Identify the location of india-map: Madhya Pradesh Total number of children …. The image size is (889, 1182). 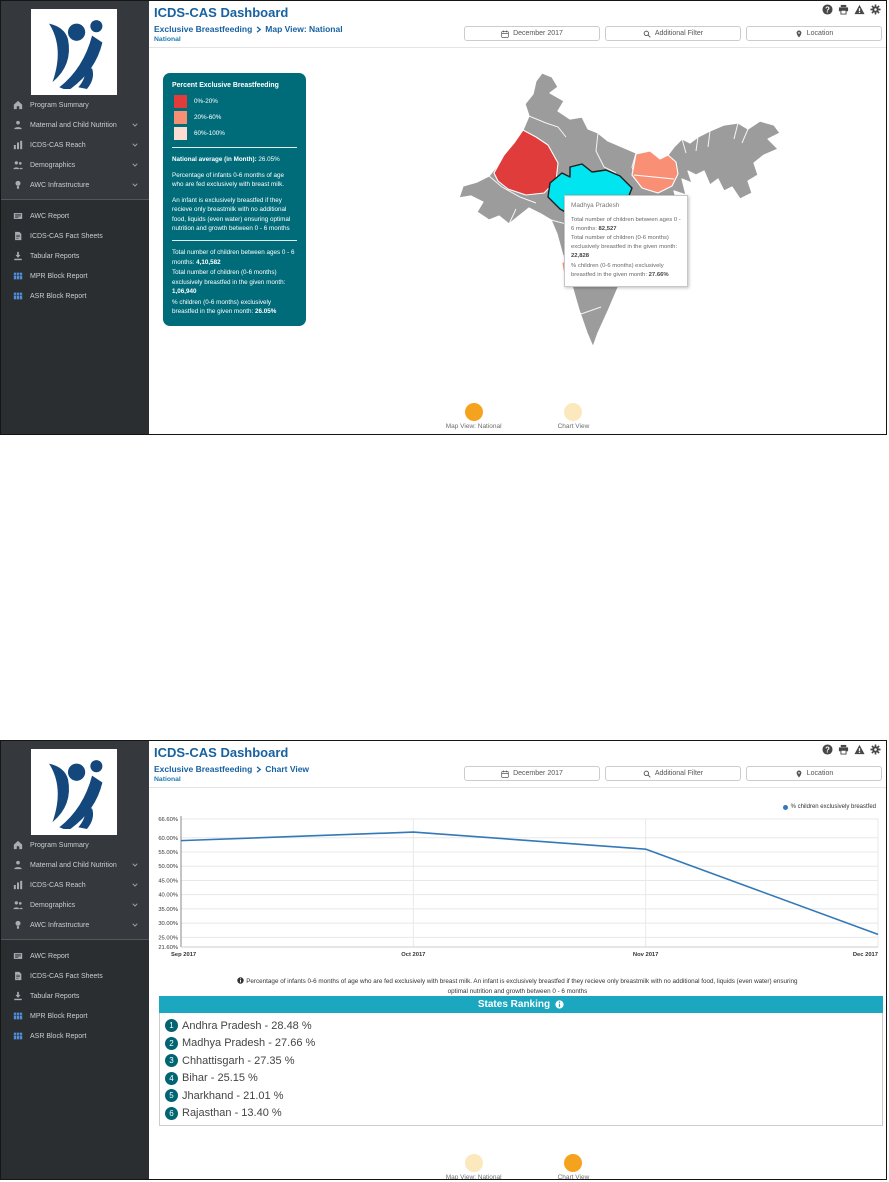
(618, 217).